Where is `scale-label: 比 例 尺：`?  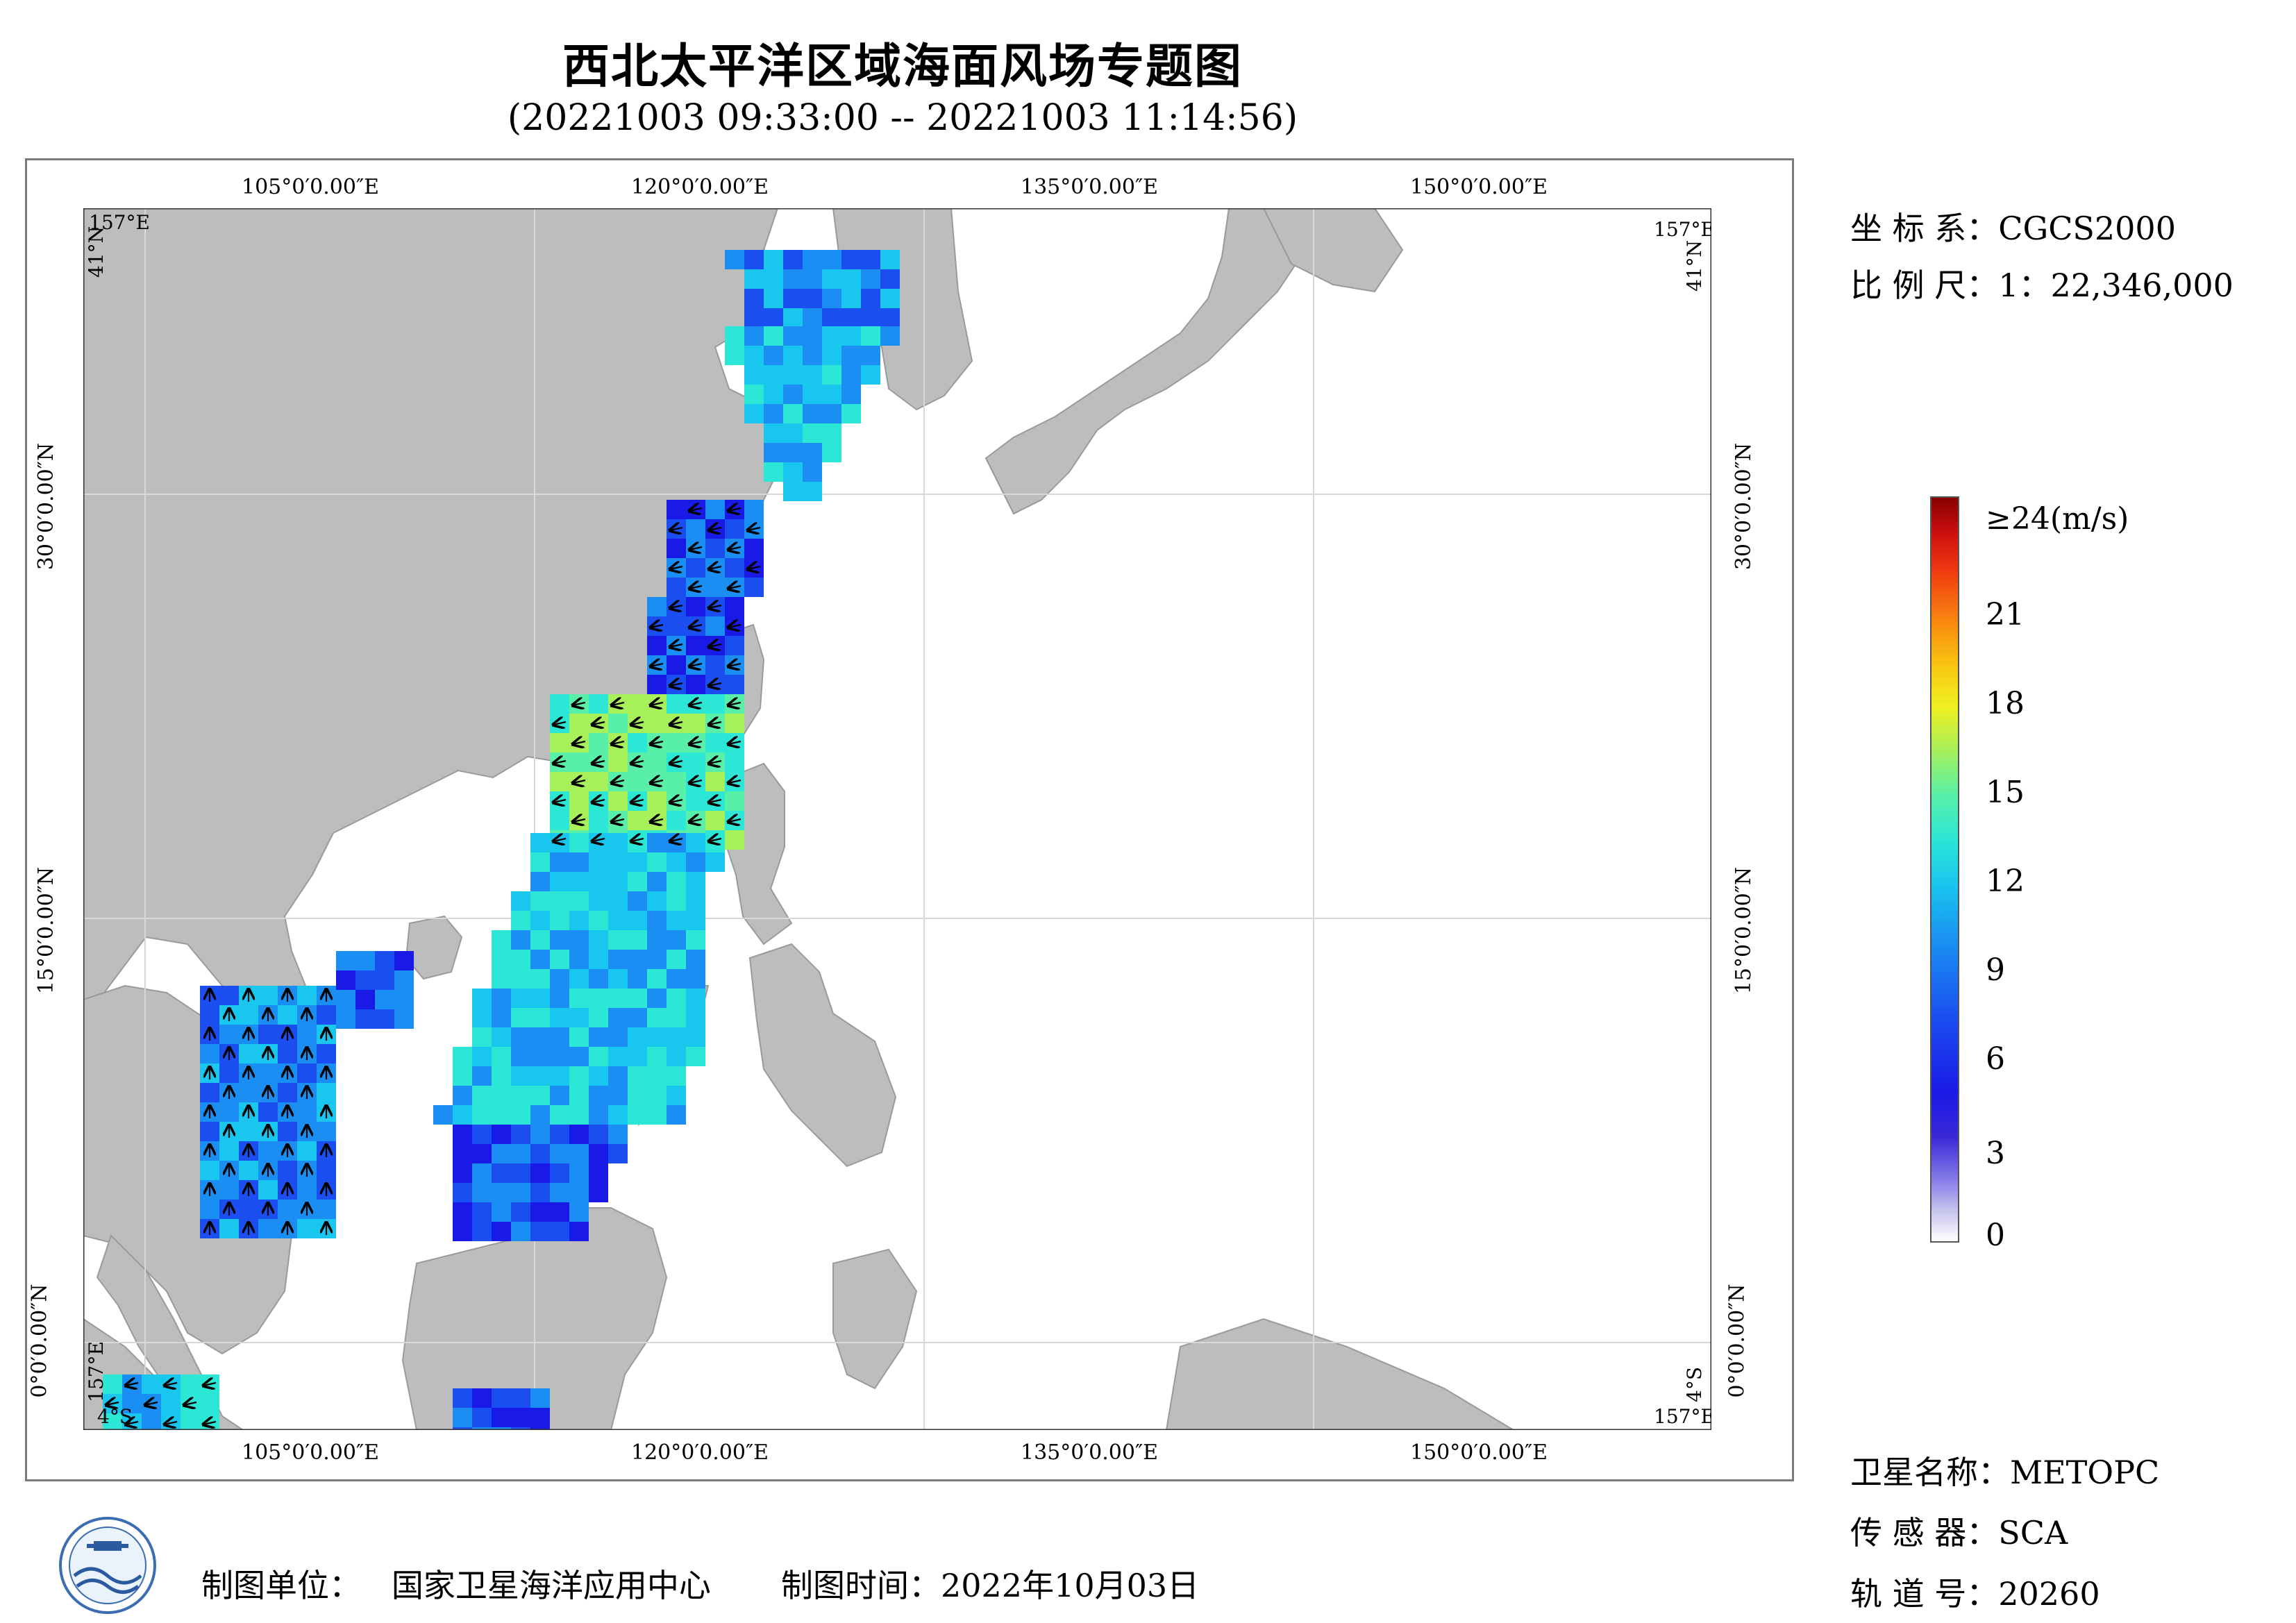
scale-label: 比 例 尺： is located at coordinates (1924, 285).